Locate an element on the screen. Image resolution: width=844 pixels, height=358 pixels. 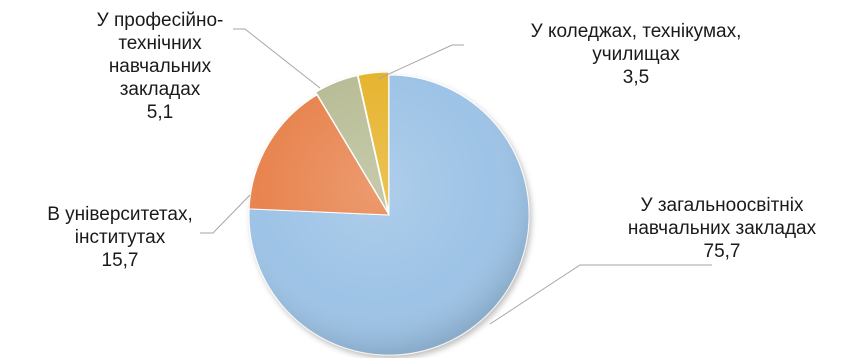
data-label-category: У професійно- is located at coordinates (160, 20).